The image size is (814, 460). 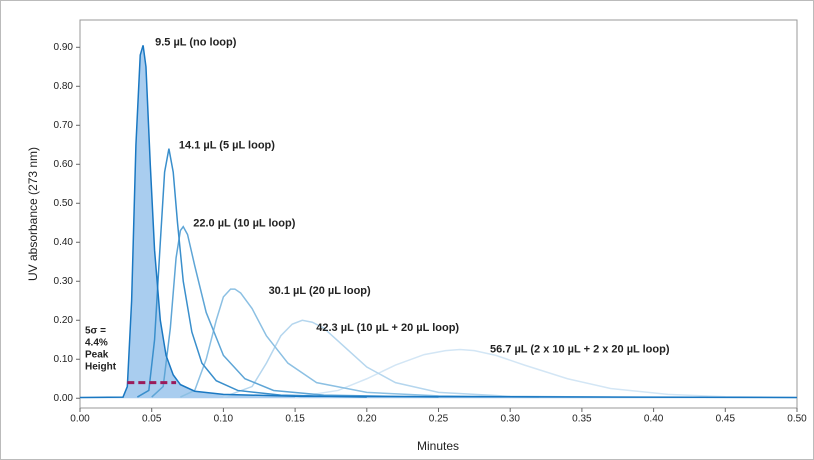 What do you see at coordinates (320, 291) in the screenshot?
I see `peak-label: 30.1 µL (20 µL loop)` at bounding box center [320, 291].